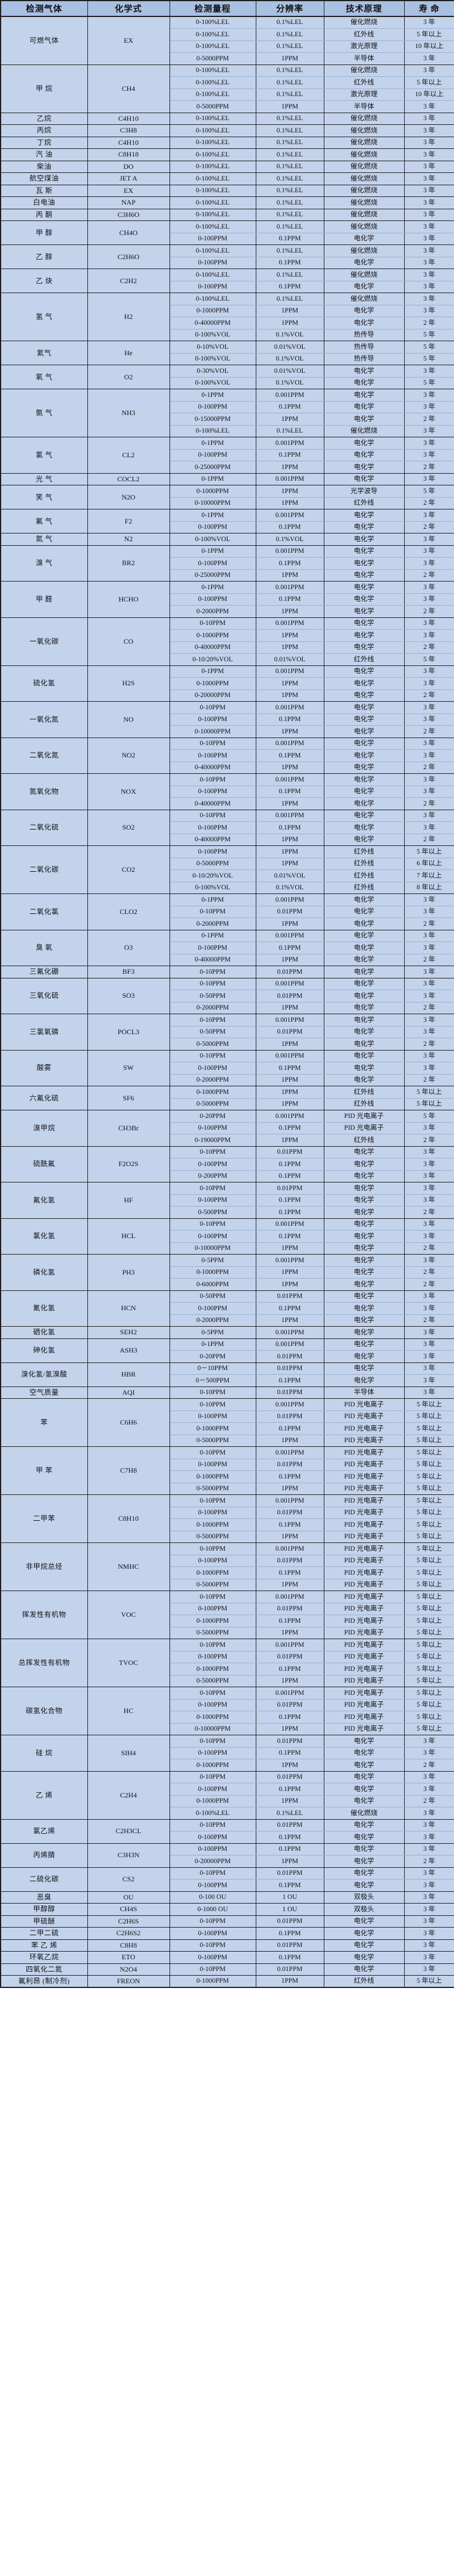  Describe the element at coordinates (289, 1549) in the screenshot. I see `resolution-cell: 0.001PPM` at that location.